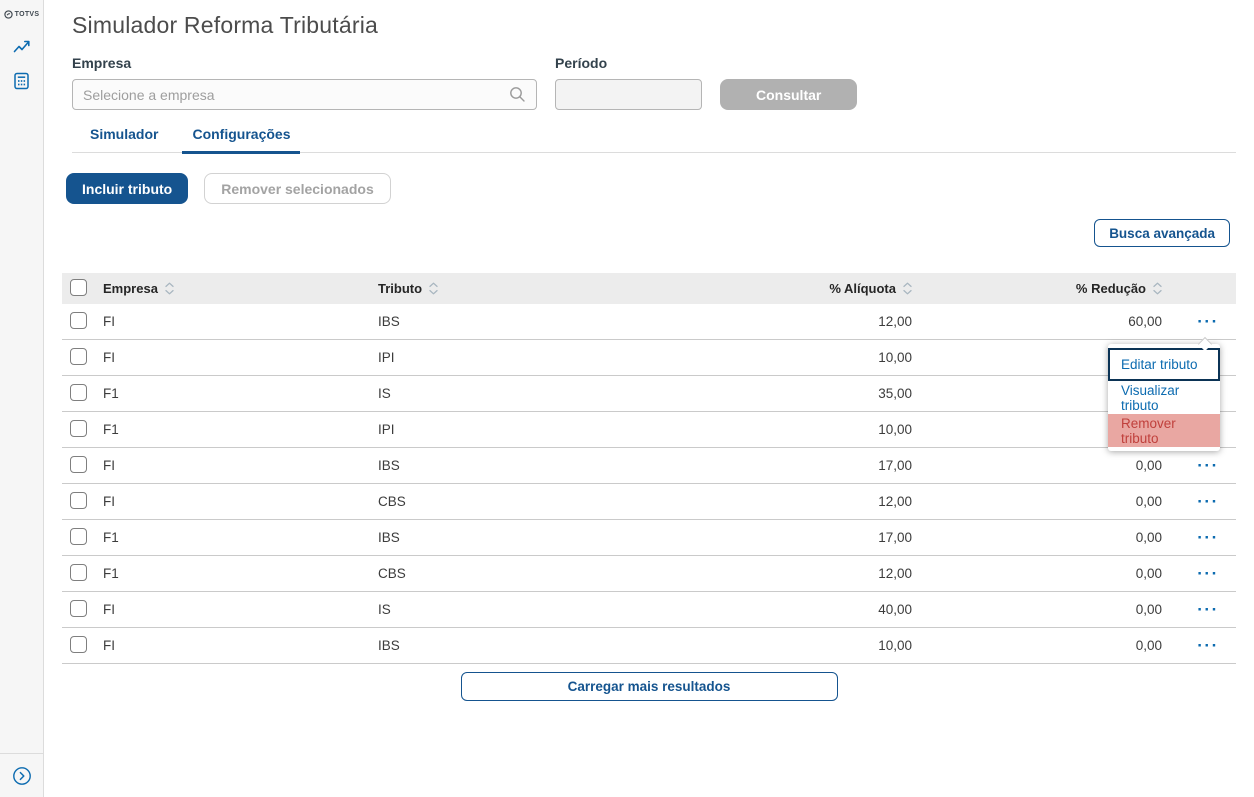  What do you see at coordinates (649, 686) in the screenshot?
I see `carregar-mais-button: Carregar mais resultados` at bounding box center [649, 686].